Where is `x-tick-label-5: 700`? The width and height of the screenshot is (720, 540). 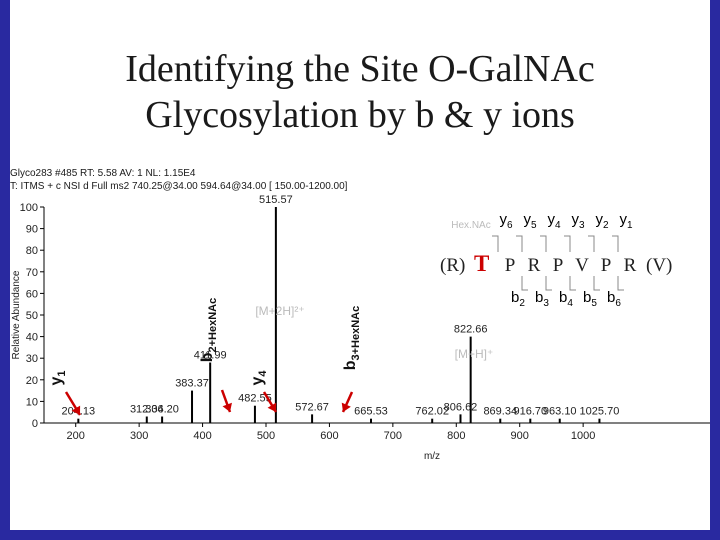
x-tick-label-5: 700 is located at coordinates (393, 436).